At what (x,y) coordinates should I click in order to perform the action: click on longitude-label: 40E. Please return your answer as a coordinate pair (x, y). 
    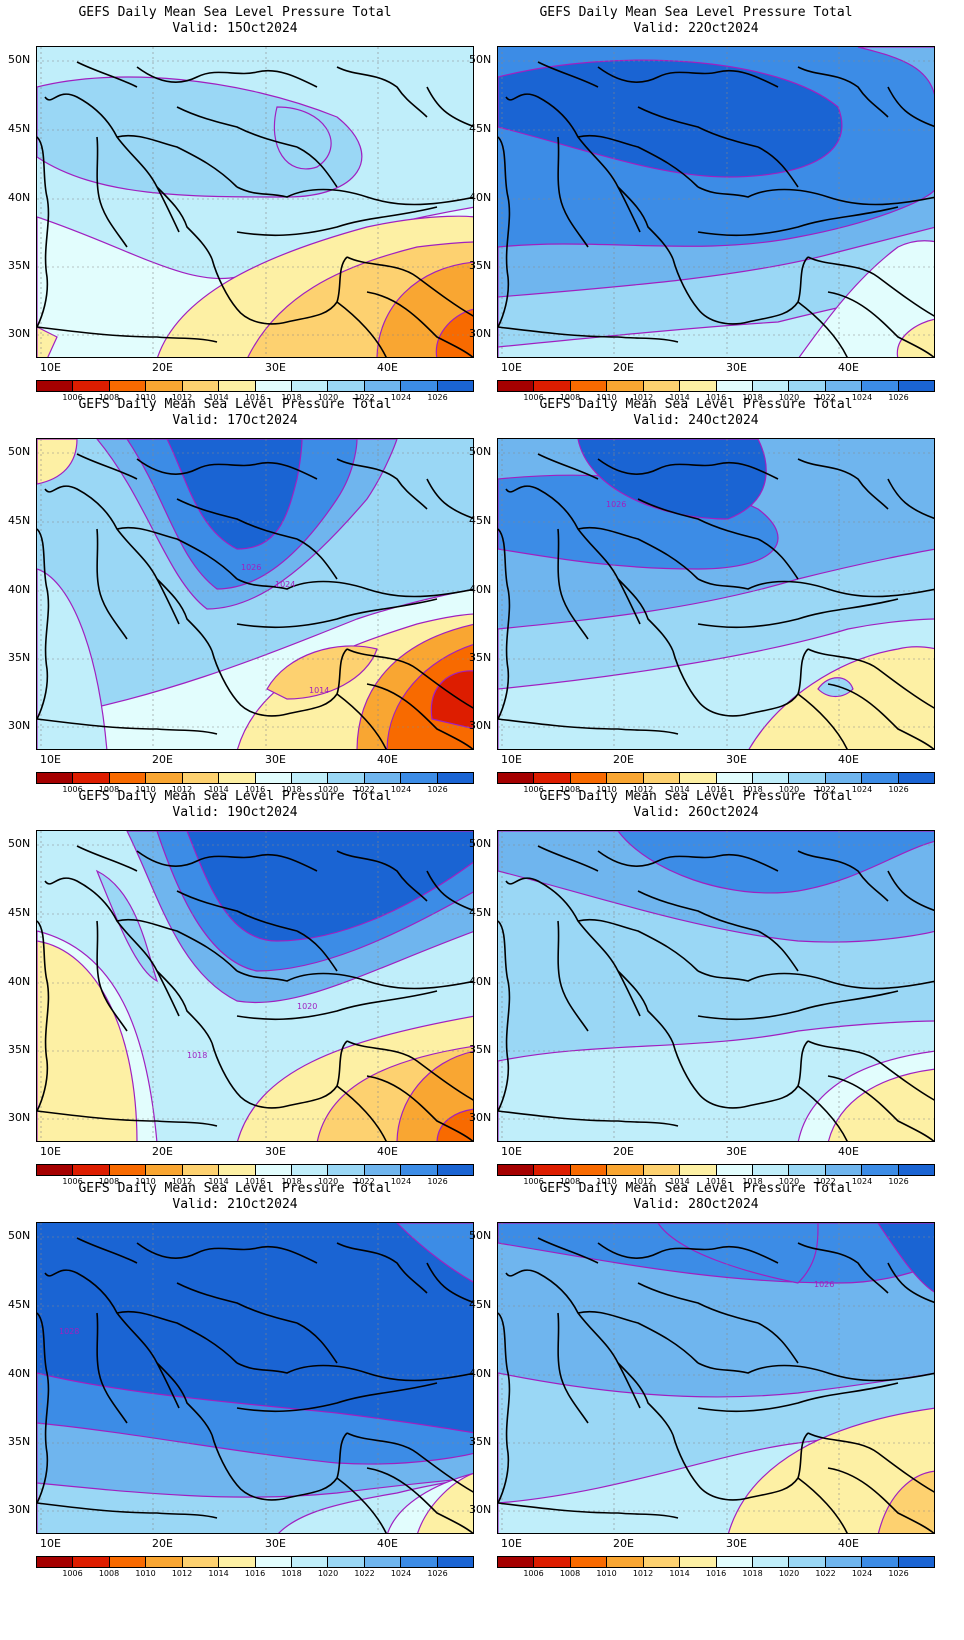
    Looking at the image, I should click on (848, 1543).